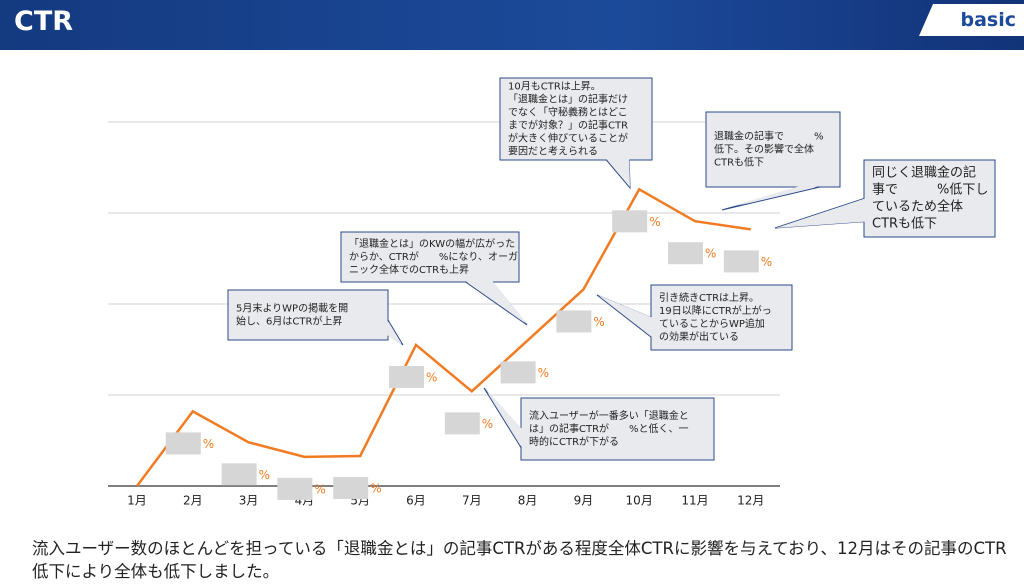 This screenshot has width=1024, height=586. I want to click on x-tick-label: 10月, so click(639, 501).